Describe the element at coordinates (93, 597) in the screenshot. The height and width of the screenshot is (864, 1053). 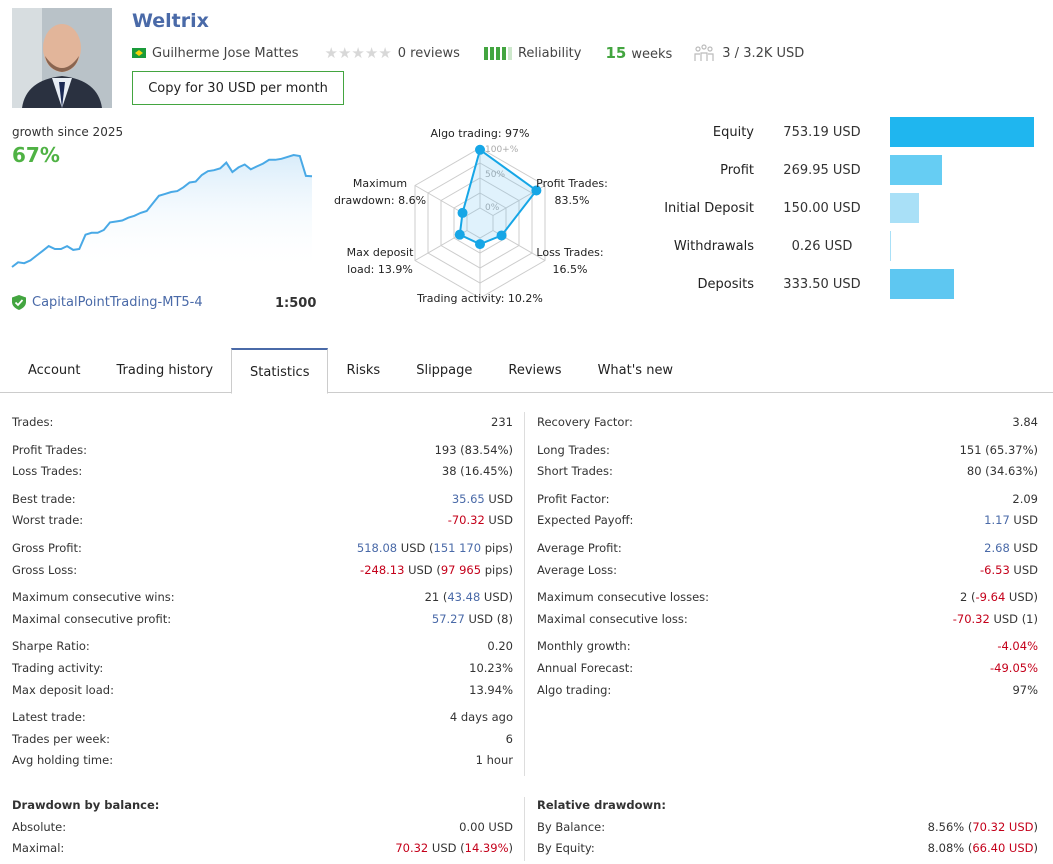
I see `stat-label: Maximum consecutive wins:` at that location.